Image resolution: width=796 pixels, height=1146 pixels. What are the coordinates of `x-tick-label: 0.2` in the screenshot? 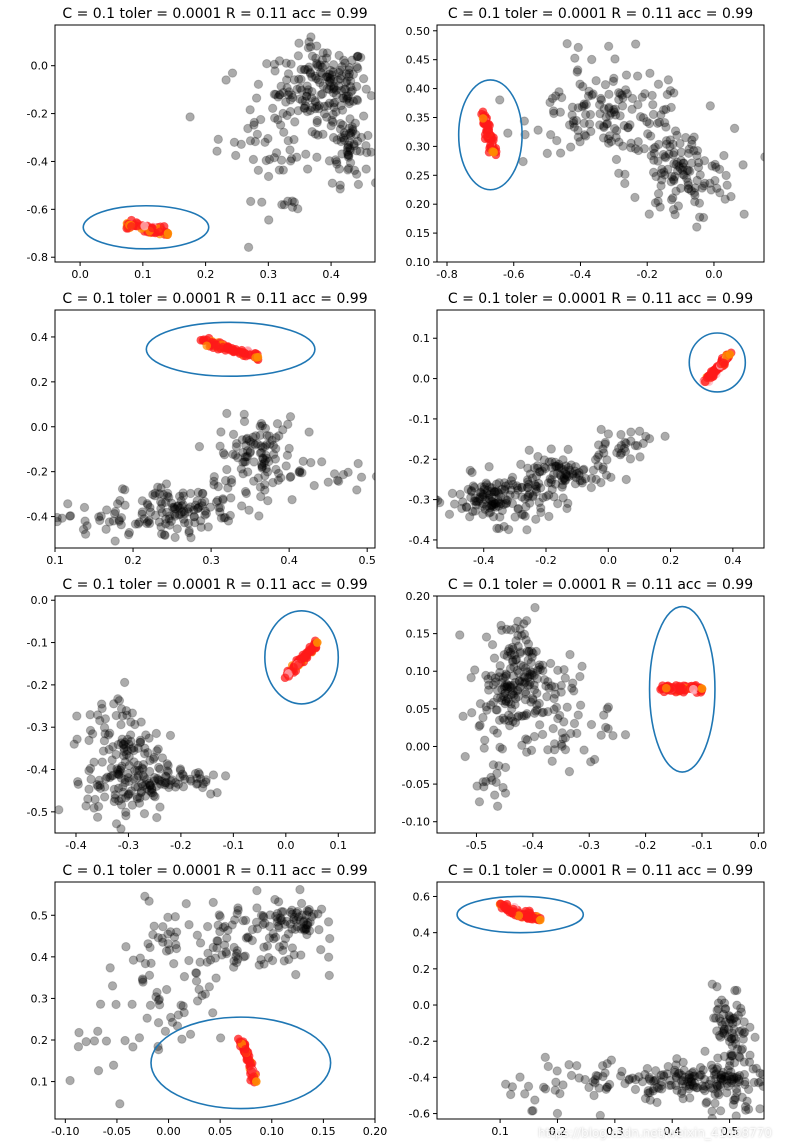 It's located at (671, 560).